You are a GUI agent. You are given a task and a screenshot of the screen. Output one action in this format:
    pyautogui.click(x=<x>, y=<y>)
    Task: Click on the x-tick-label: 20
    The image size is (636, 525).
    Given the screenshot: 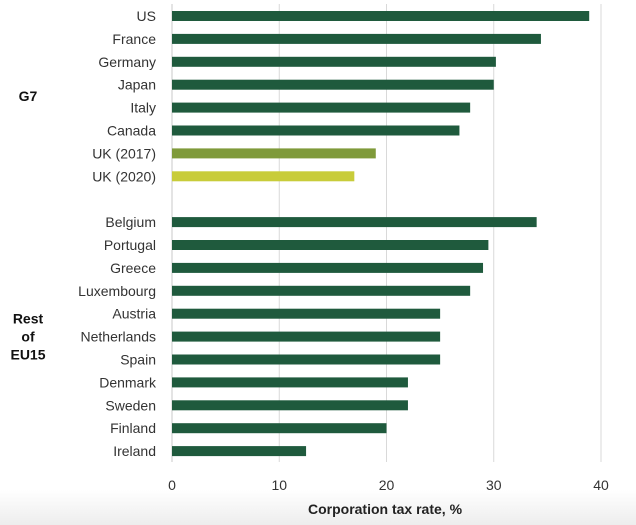 What is the action you would take?
    pyautogui.click(x=387, y=485)
    